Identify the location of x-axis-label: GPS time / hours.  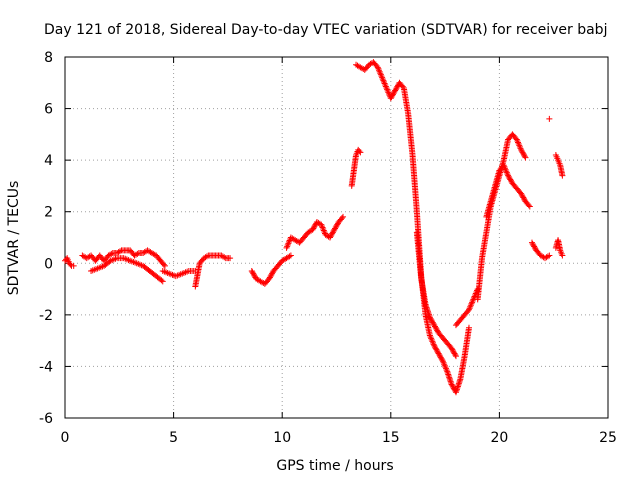
(334, 466).